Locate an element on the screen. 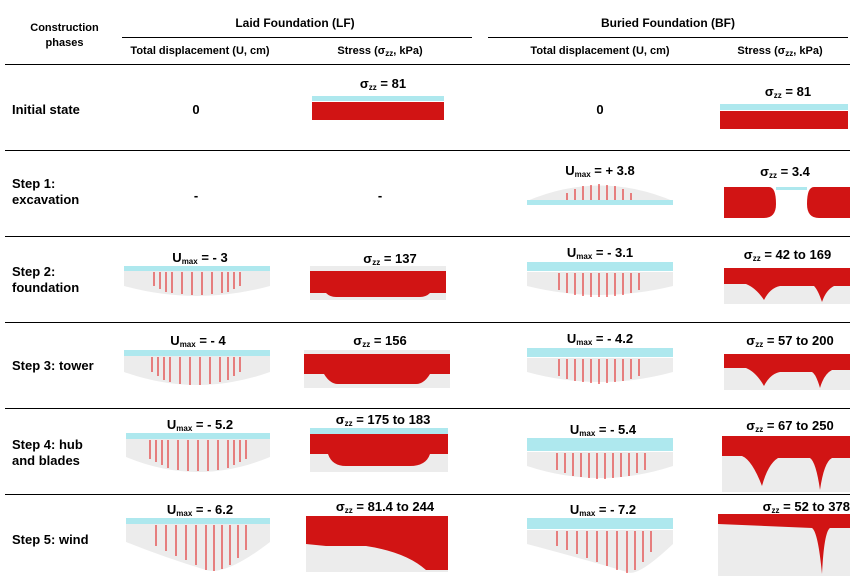 This screenshot has height=578, width=850. lf-step1-displacement: - is located at coordinates (196, 195).